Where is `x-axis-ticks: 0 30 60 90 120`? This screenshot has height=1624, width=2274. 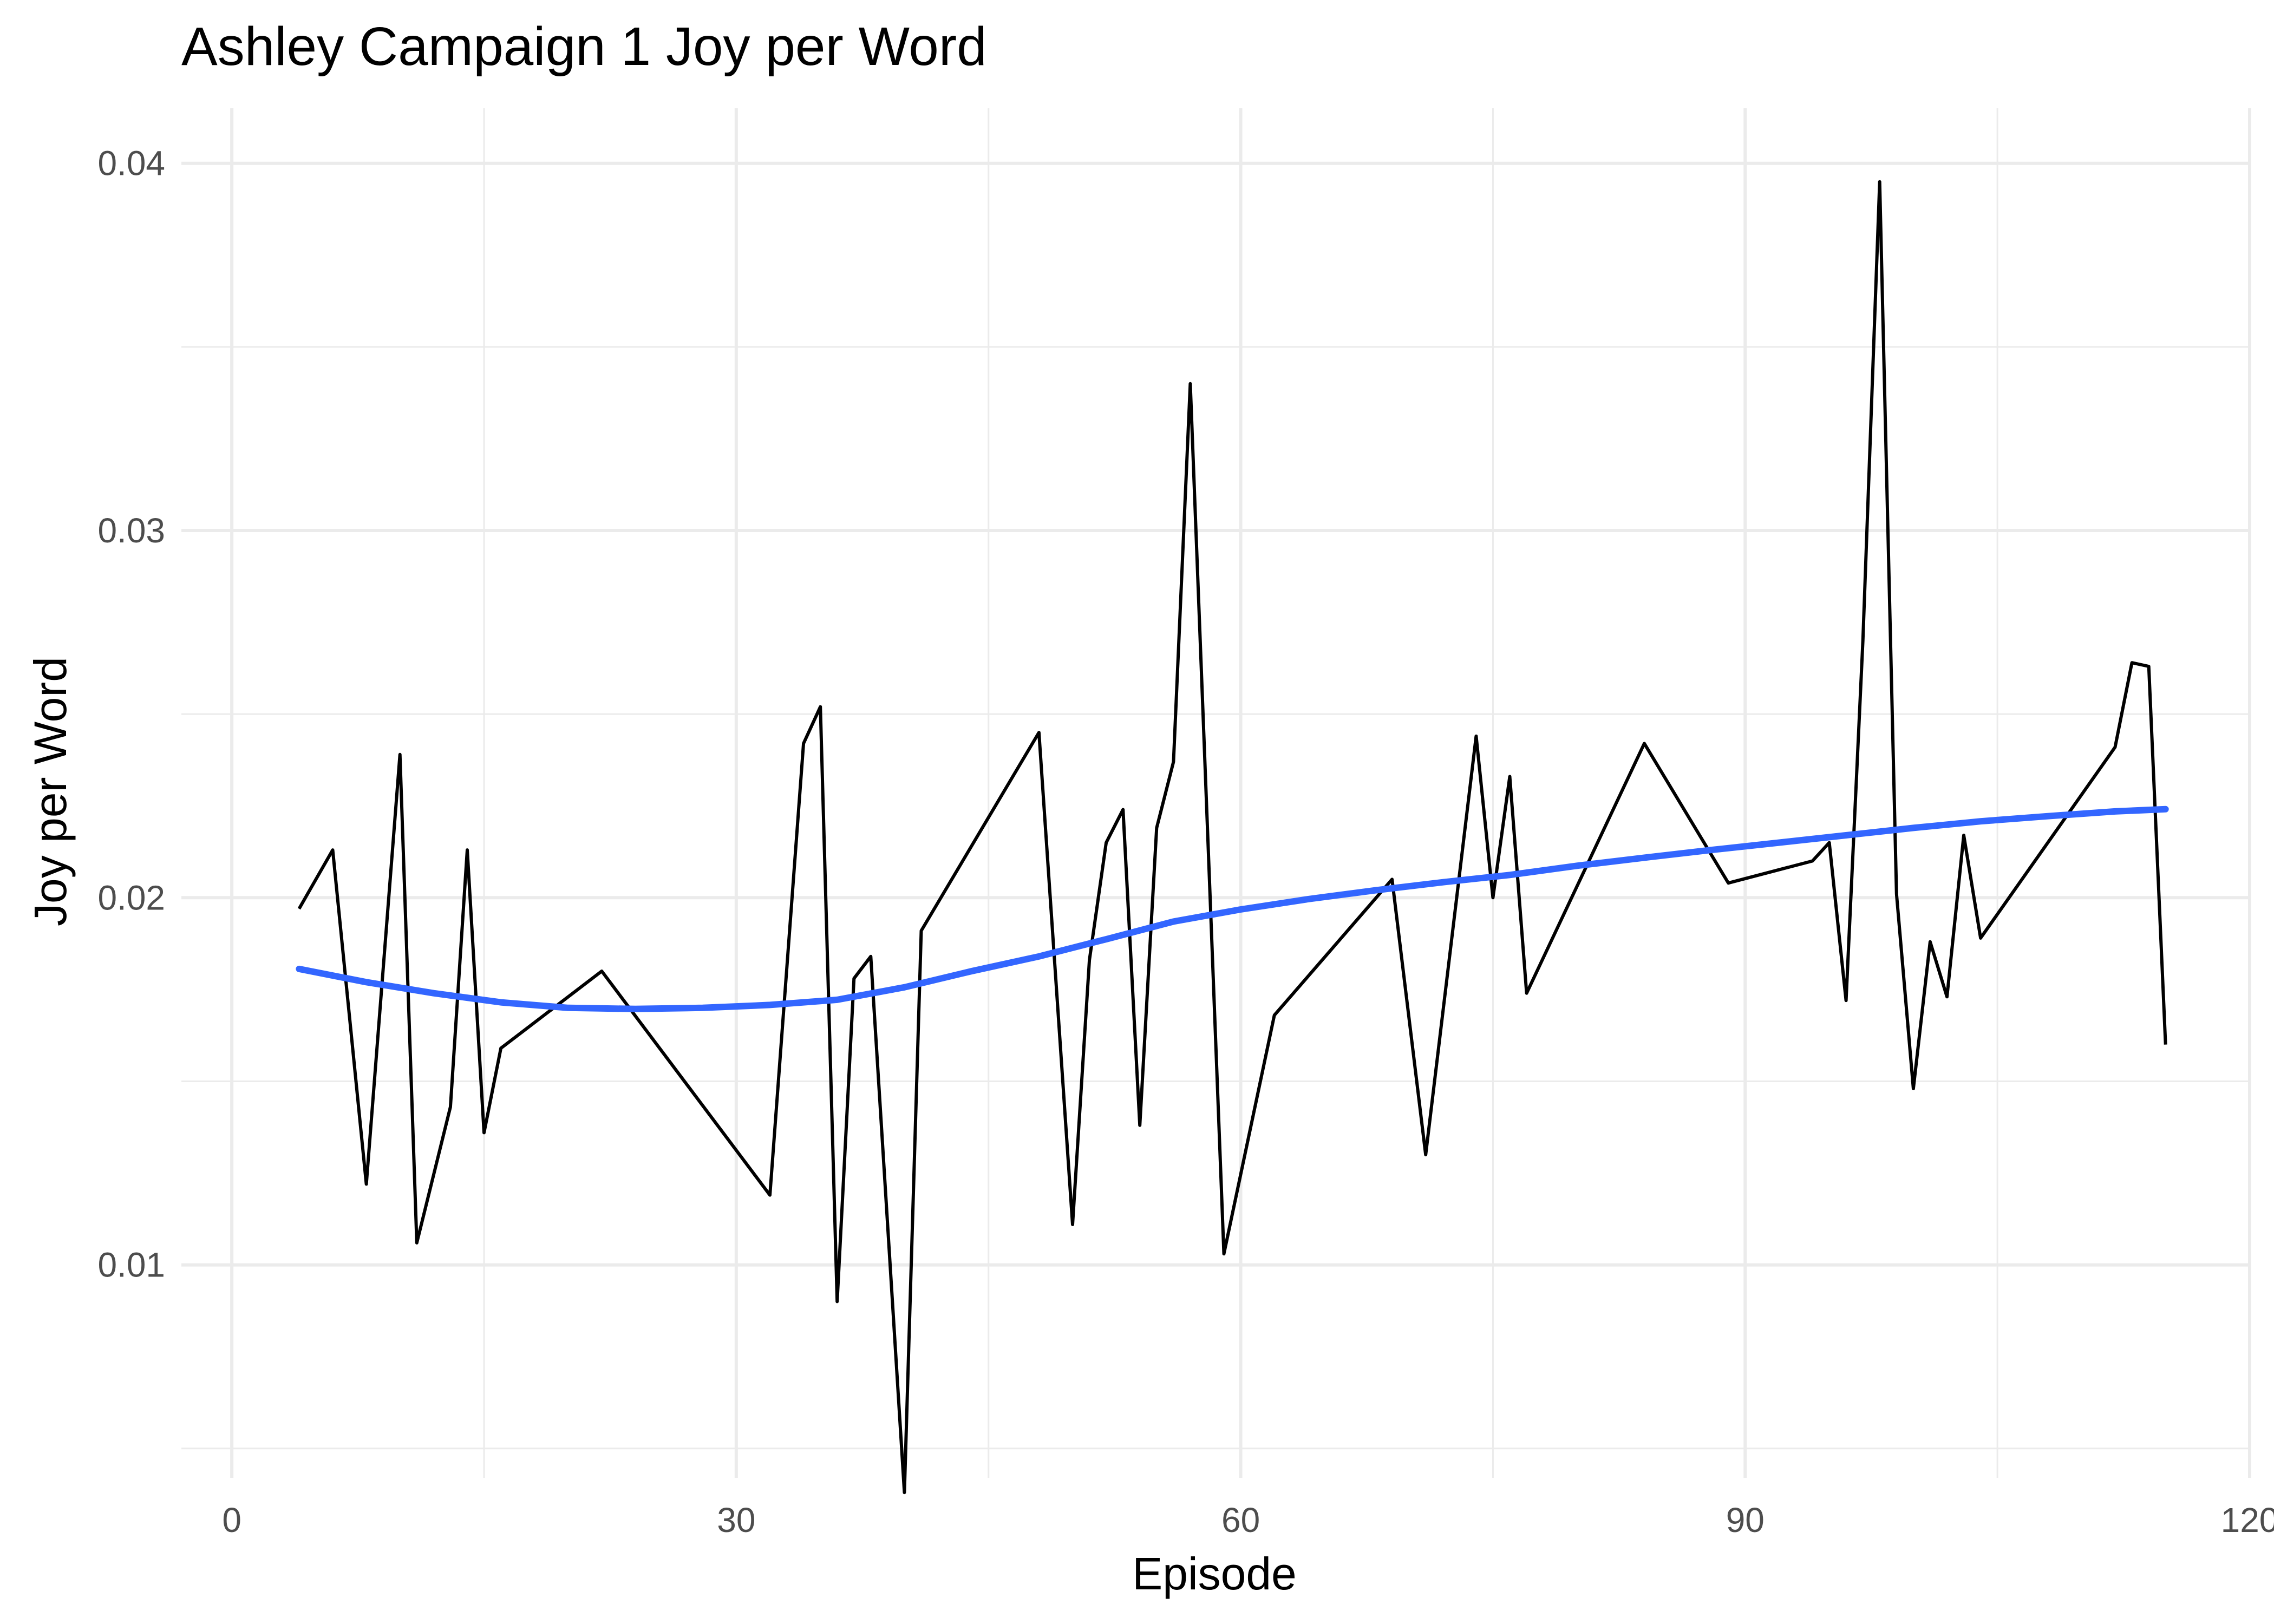 x-axis-ticks: 0 30 60 90 120 is located at coordinates (1248, 1520).